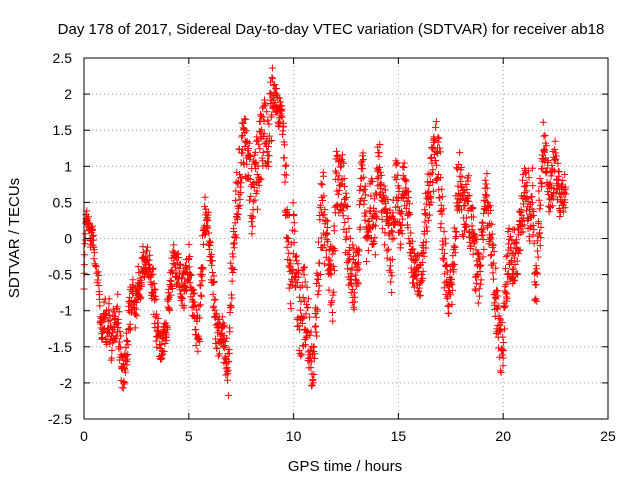 Image resolution: width=640 pixels, height=480 pixels. What do you see at coordinates (63, 58) in the screenshot?
I see `y-tick-label: 2.5` at bounding box center [63, 58].